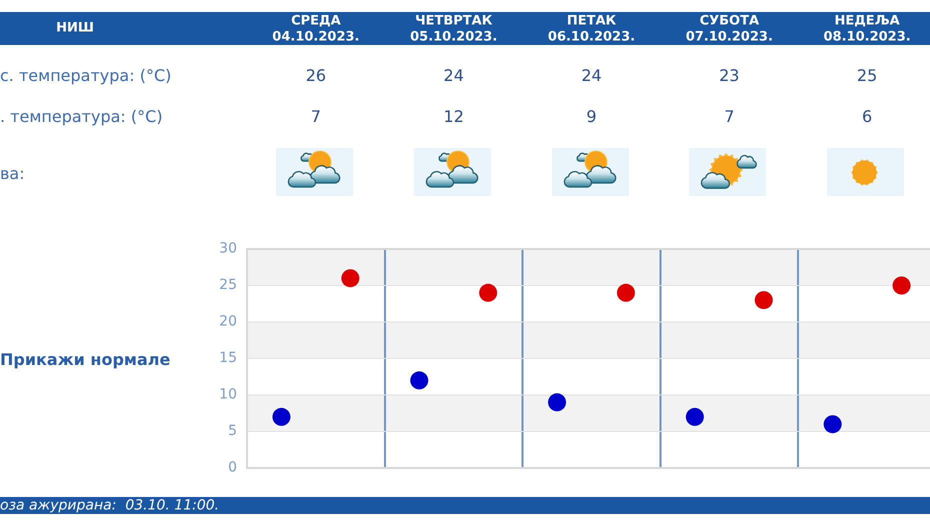  What do you see at coordinates (81, 116) in the screenshot?
I see `text: . температура: (°C)` at bounding box center [81, 116].